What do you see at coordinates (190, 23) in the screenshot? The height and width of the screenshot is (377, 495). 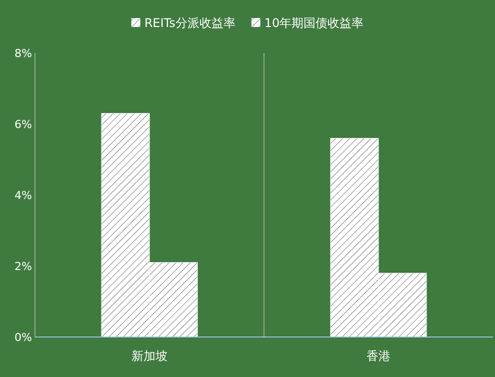 I see `legend-label: REITs分派收益率` at bounding box center [190, 23].